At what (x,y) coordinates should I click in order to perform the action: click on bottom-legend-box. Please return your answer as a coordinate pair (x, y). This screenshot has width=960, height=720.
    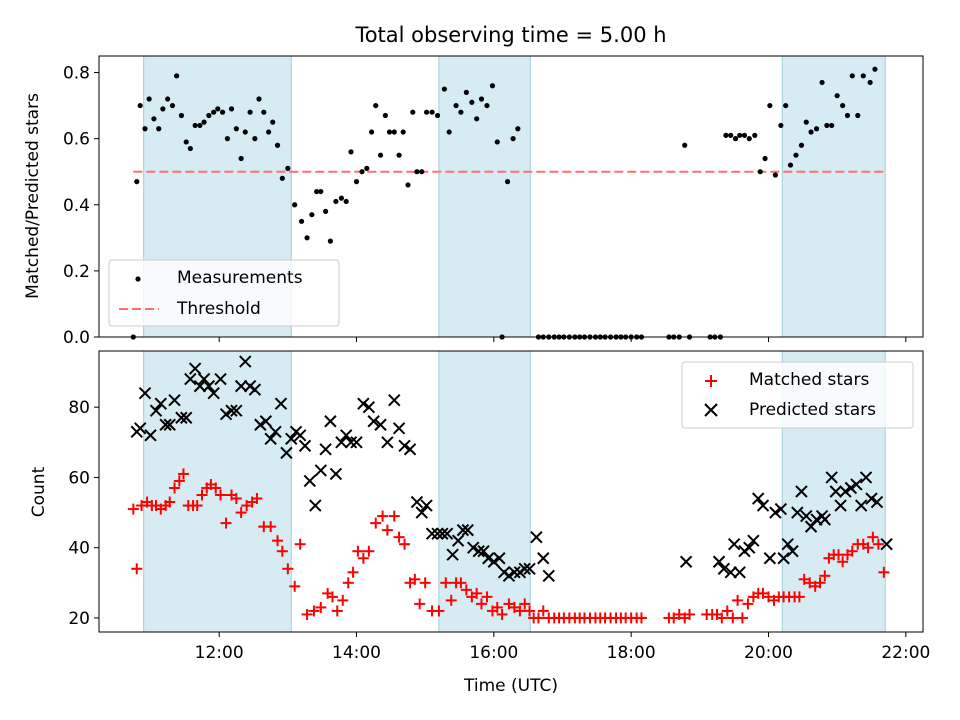
    Looking at the image, I should click on (797, 395).